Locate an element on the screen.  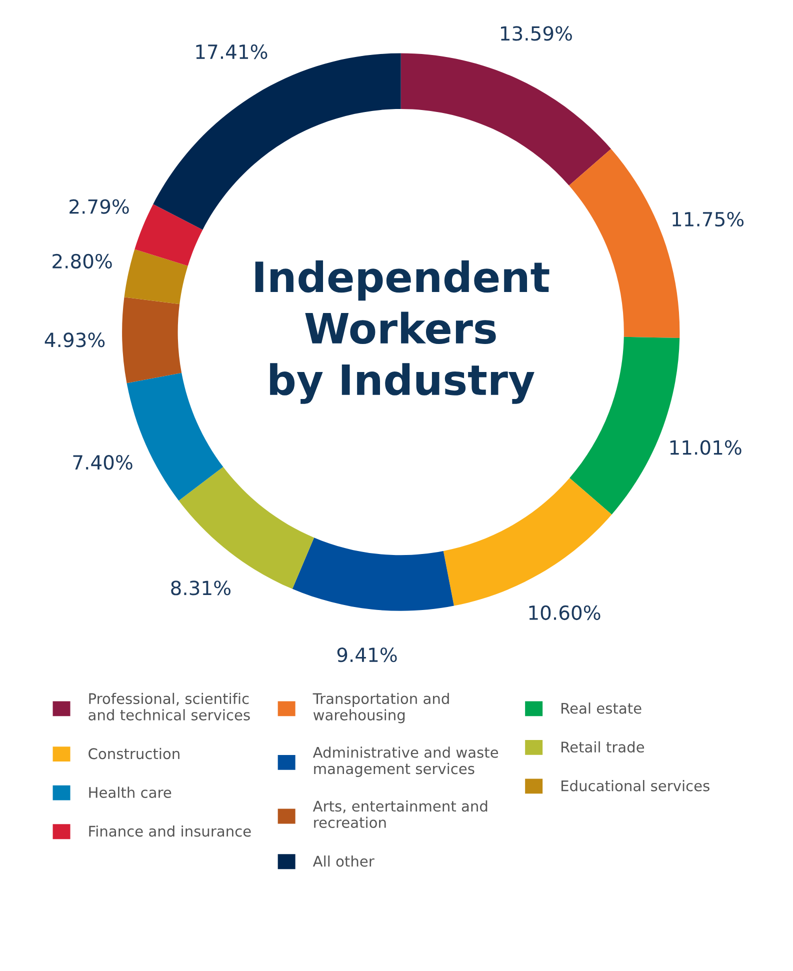
data-label: 4.93% is located at coordinates (74, 340).